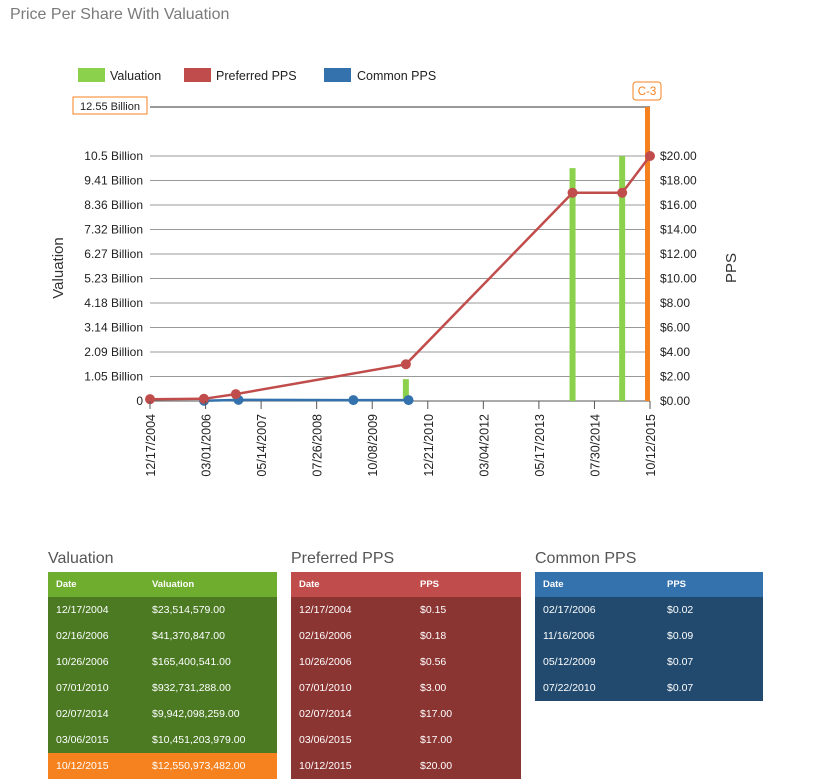  Describe the element at coordinates (675, 401) in the screenshot. I see `y-tick-label-right: $0.00` at that location.